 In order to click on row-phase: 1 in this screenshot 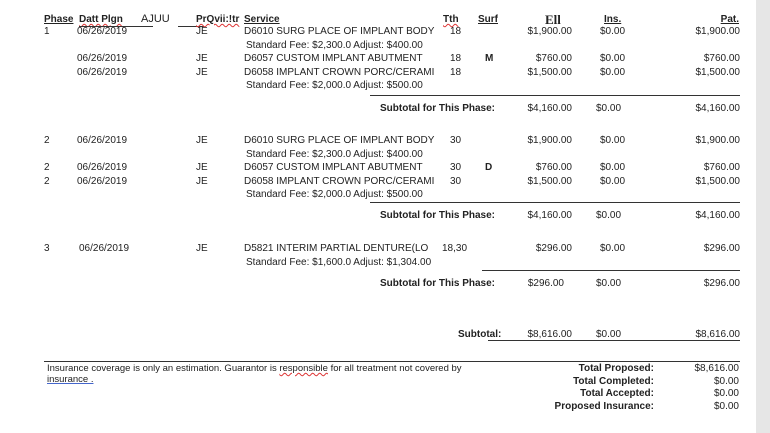, I will do `click(47, 31)`.